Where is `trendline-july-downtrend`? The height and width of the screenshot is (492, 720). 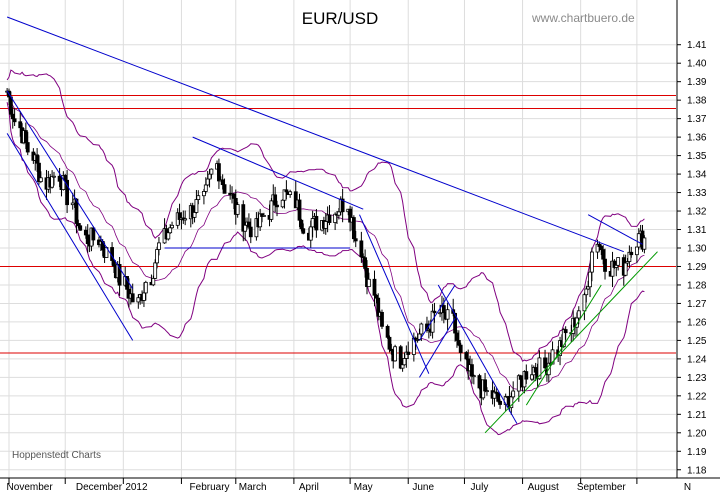
trendline-july-downtrend is located at coordinates (477, 354).